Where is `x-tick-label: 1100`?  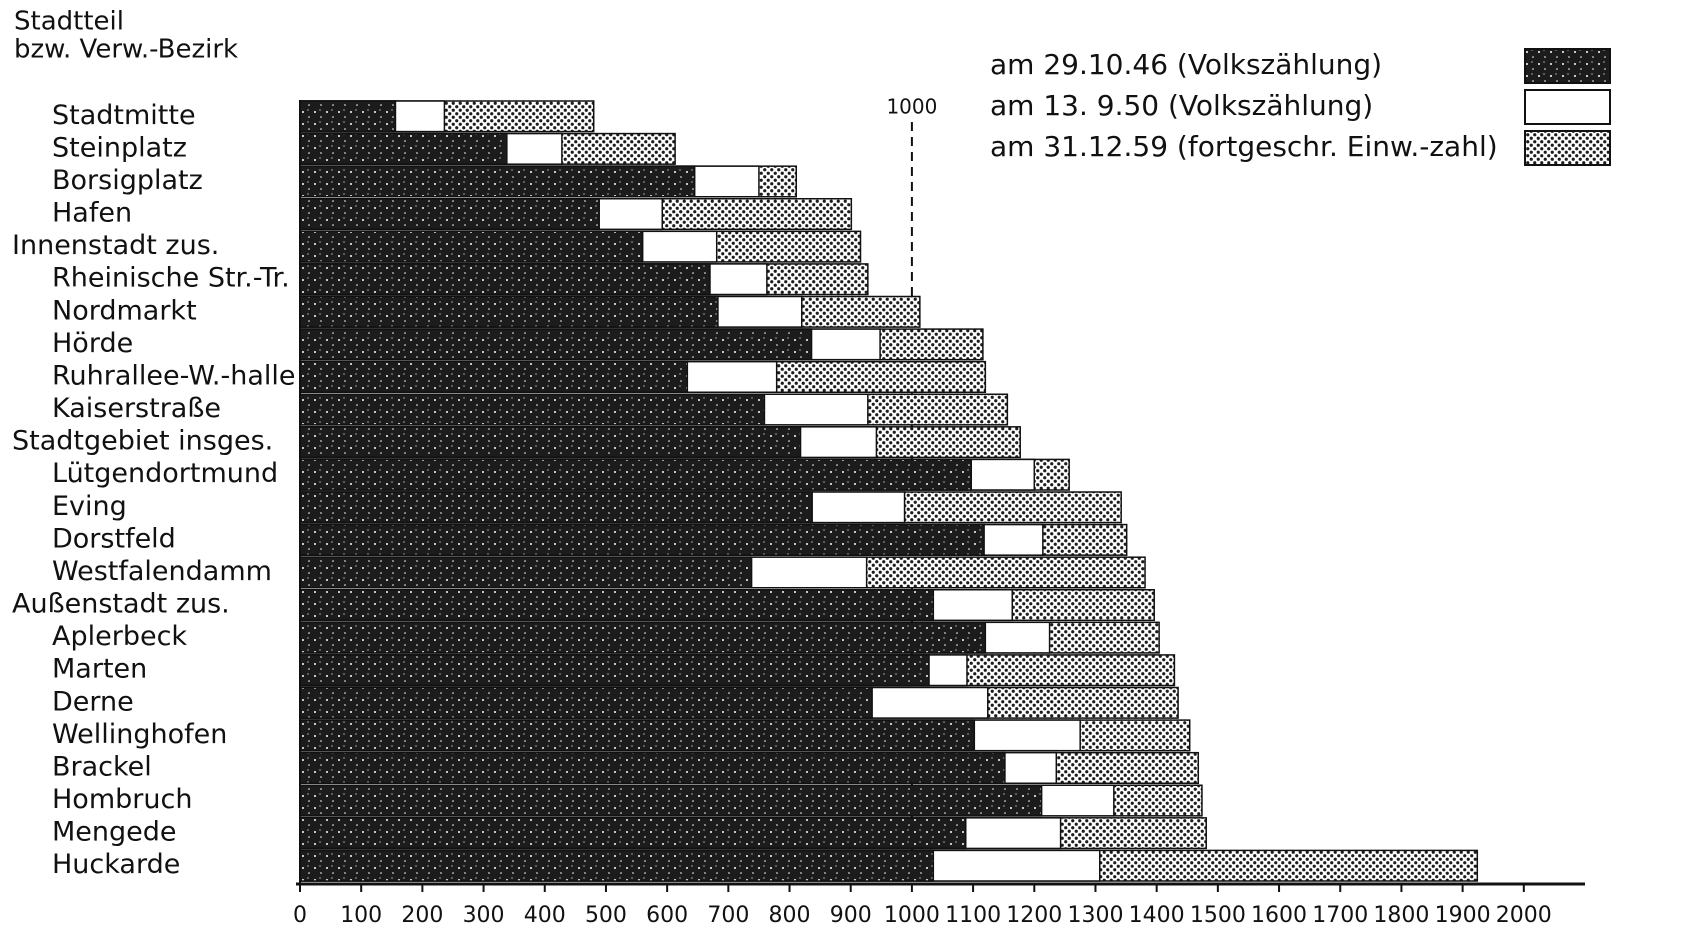
x-tick-label: 1100 is located at coordinates (973, 915).